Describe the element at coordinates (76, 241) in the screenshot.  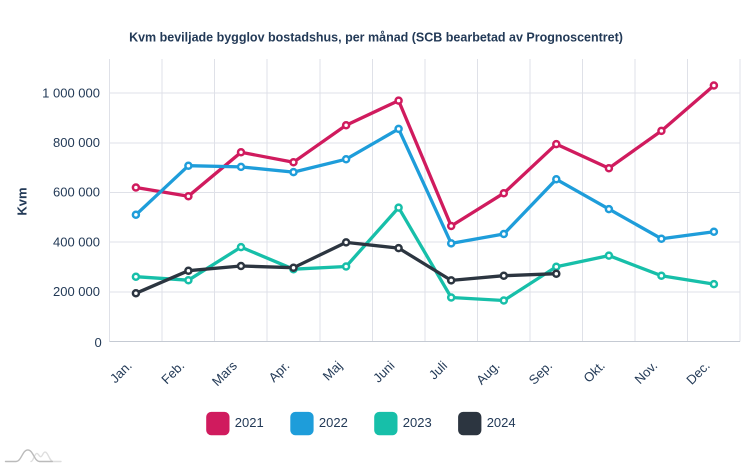
I see `svg-text: 400 000` at that location.